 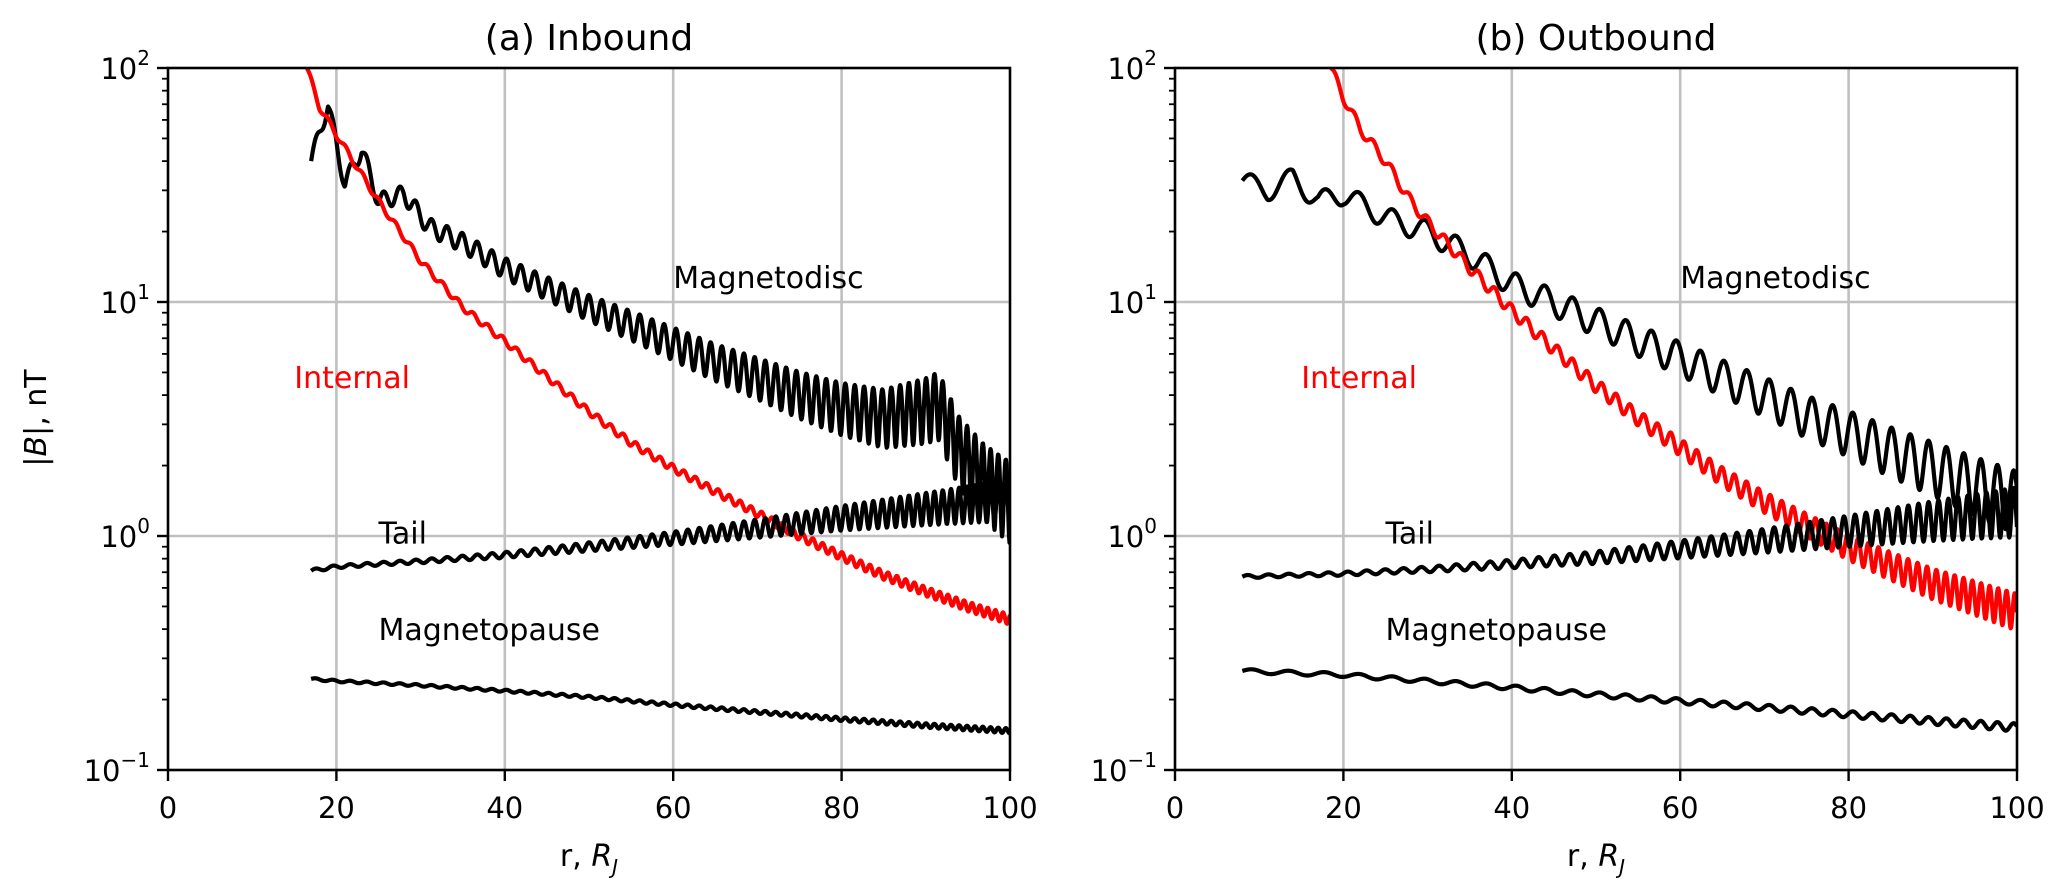 What do you see at coordinates (36, 418) in the screenshot?
I see `y-axis-label: |B|, nT` at bounding box center [36, 418].